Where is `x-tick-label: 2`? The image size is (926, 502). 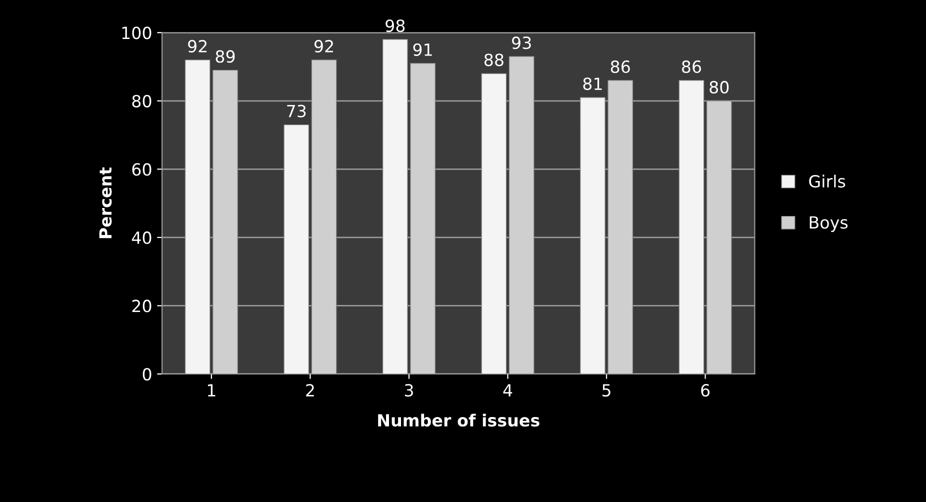
x-tick-label: 2 is located at coordinates (310, 390).